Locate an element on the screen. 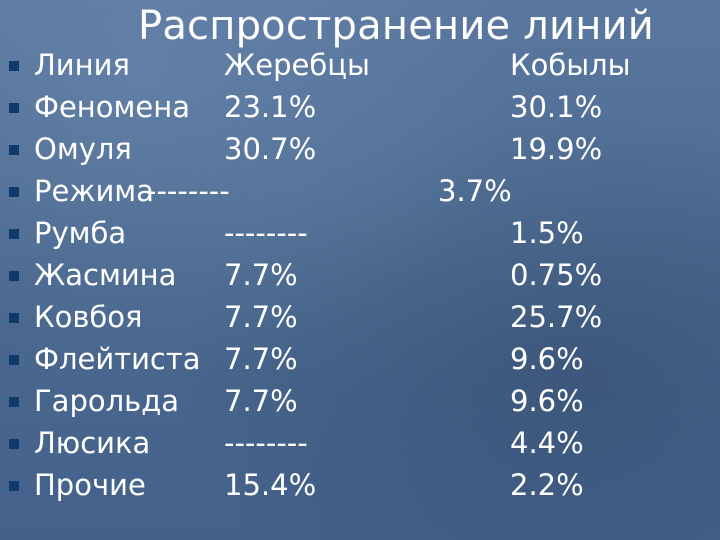 Image resolution: width=720 pixels, height=540 pixels. mares-value: 2.2% is located at coordinates (547, 485).